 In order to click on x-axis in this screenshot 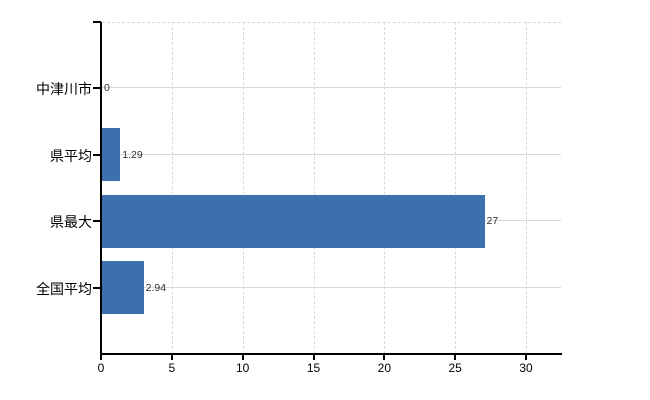, I will do `click(331, 354)`.